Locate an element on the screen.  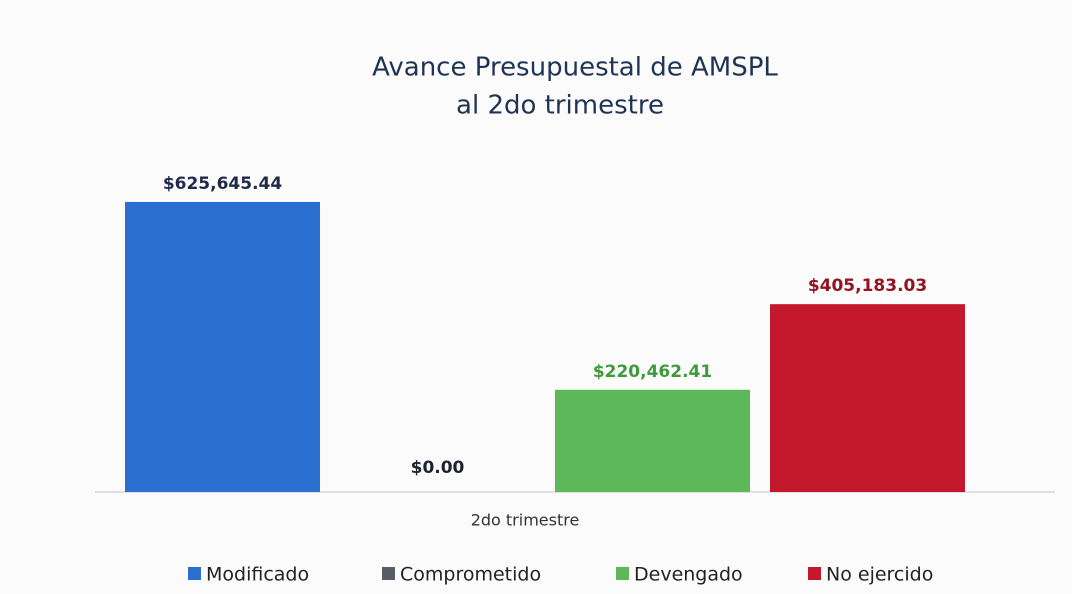
data-label: $625,645.44 is located at coordinates (223, 184).